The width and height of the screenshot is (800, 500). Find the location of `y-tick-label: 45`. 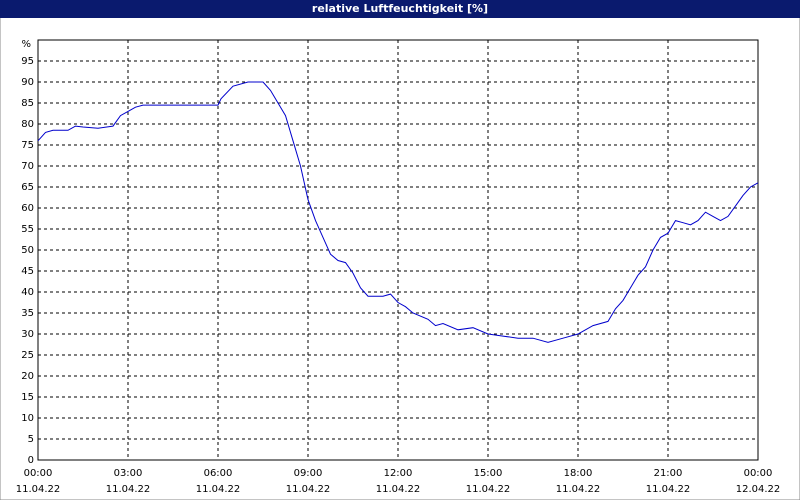

y-tick-label: 45 is located at coordinates (27, 271).